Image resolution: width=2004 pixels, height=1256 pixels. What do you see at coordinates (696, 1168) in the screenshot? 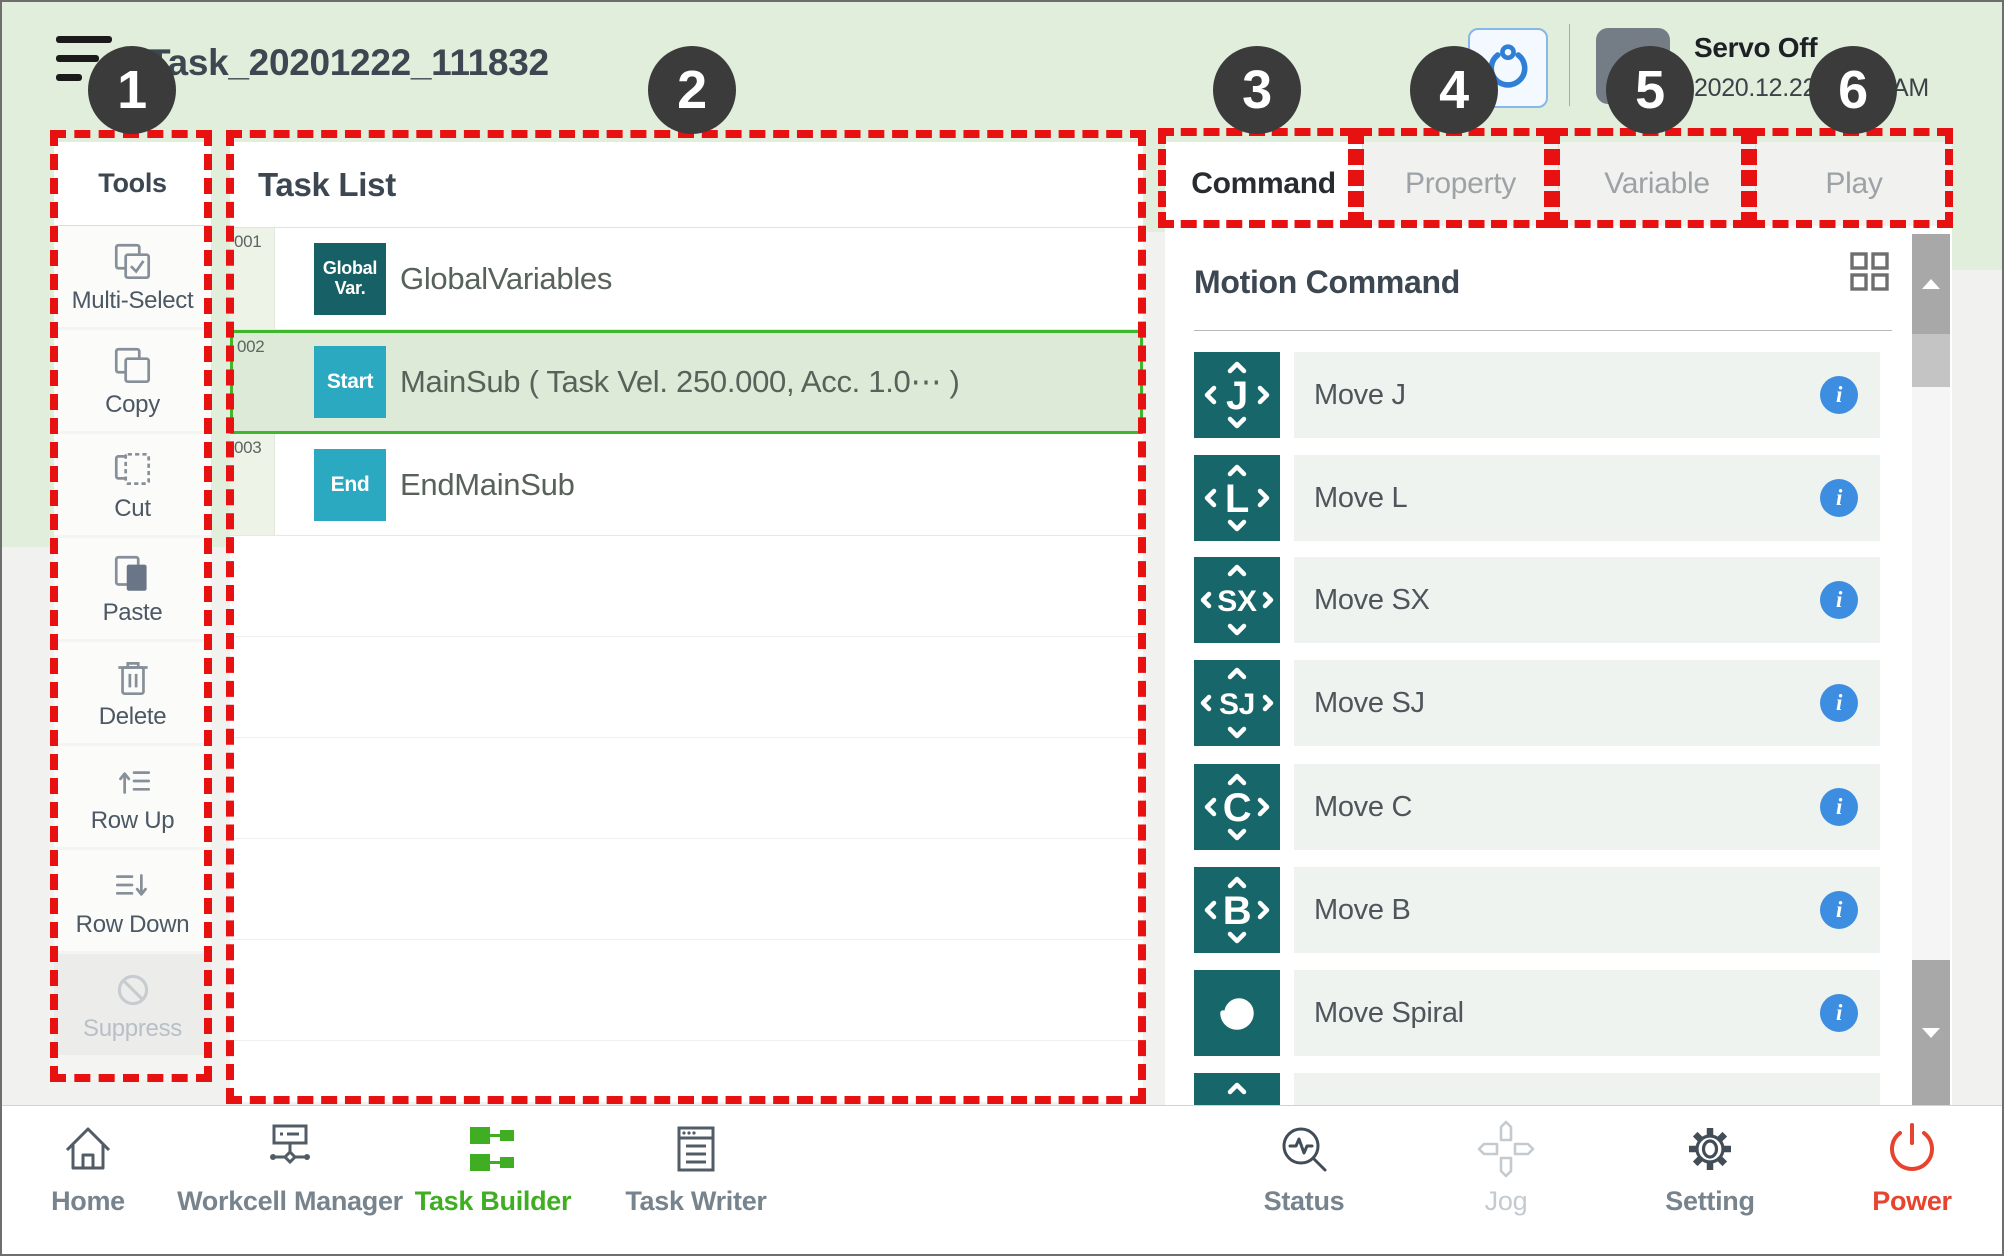
I see `nav-task-writer: Task Writer` at bounding box center [696, 1168].